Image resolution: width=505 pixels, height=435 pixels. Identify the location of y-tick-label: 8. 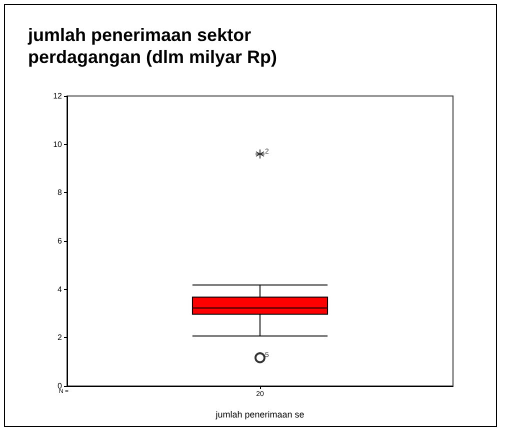
(60, 193).